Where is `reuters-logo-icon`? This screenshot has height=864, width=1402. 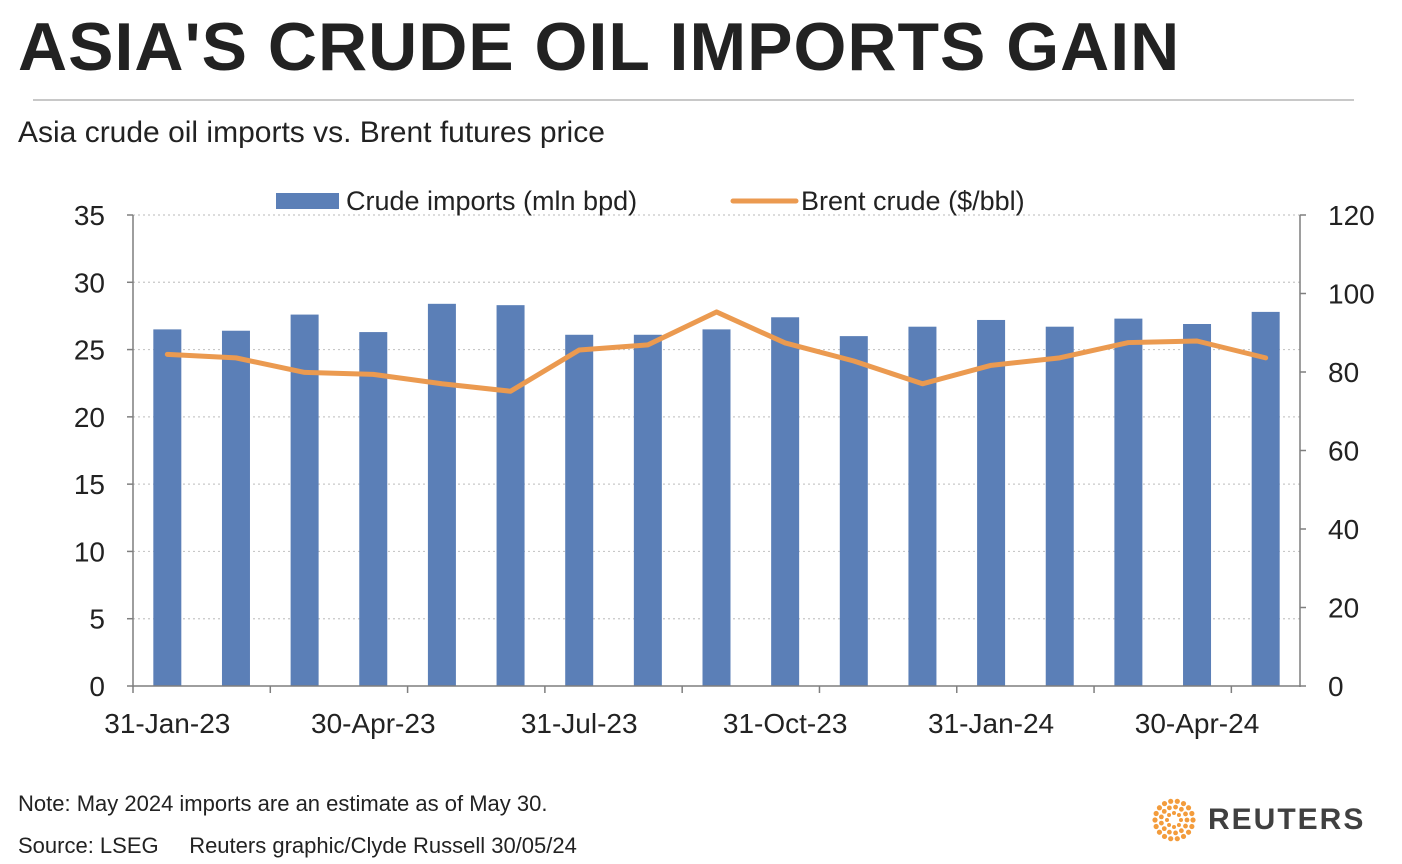 reuters-logo-icon is located at coordinates (1174, 820).